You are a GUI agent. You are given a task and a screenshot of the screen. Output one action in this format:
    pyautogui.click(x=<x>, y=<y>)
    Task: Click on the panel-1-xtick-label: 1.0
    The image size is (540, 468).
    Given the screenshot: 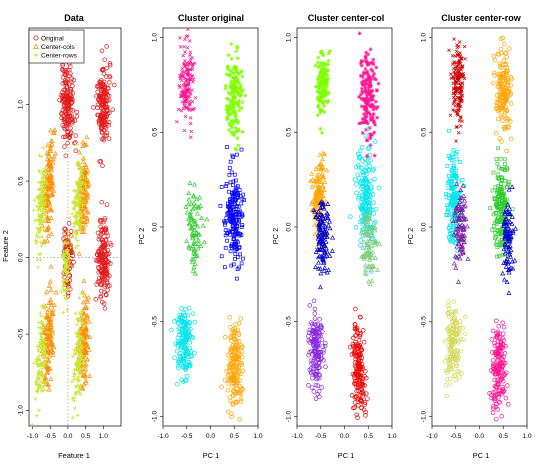 What is the action you would take?
    pyautogui.click(x=103, y=436)
    